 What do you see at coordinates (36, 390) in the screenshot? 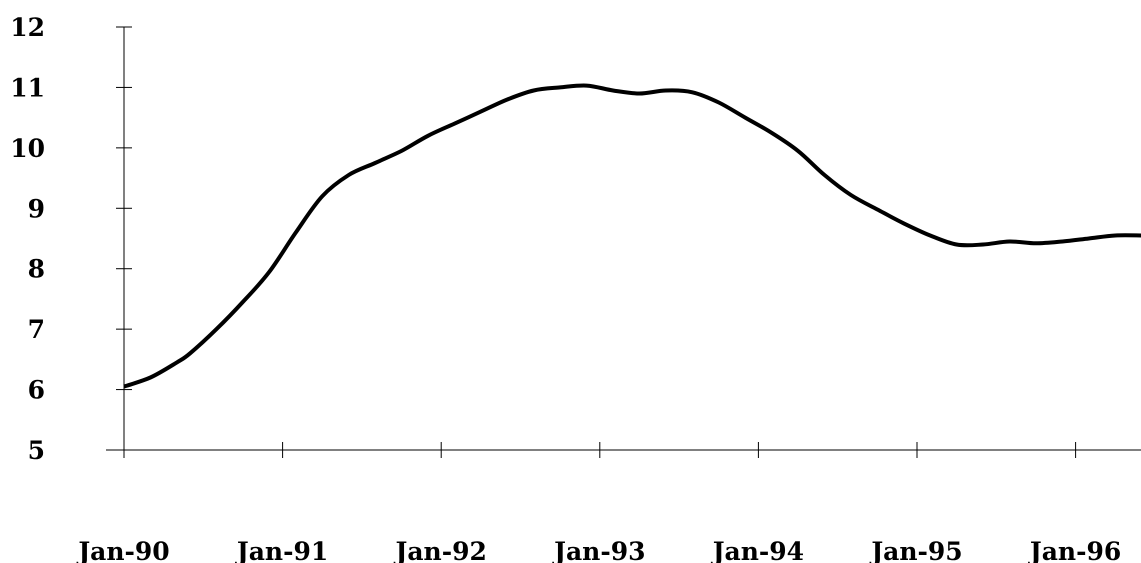
I see `y-tick-label: 6` at bounding box center [36, 390].